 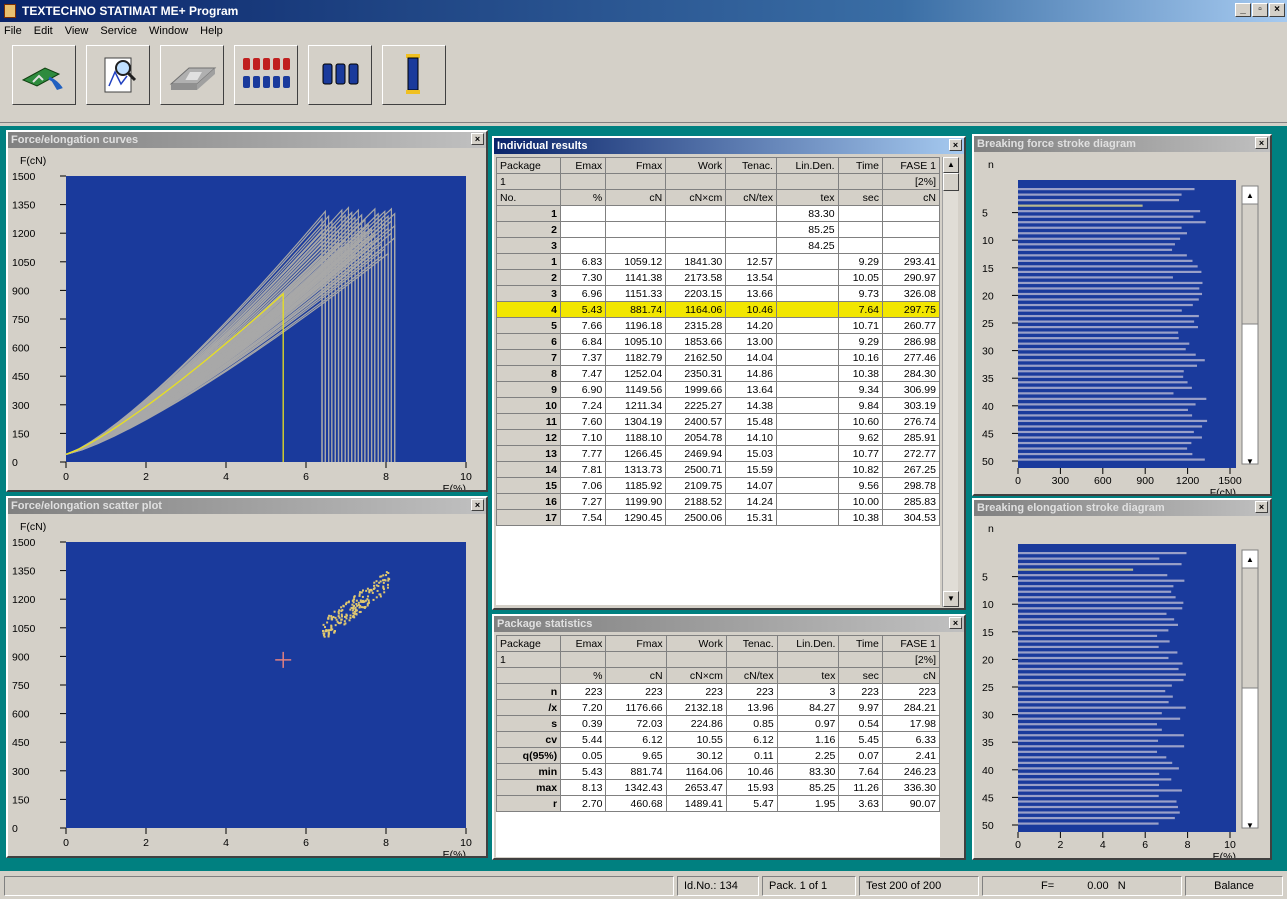 What do you see at coordinates (860, 707) in the screenshot?
I see `table-cell: 9.97` at bounding box center [860, 707].